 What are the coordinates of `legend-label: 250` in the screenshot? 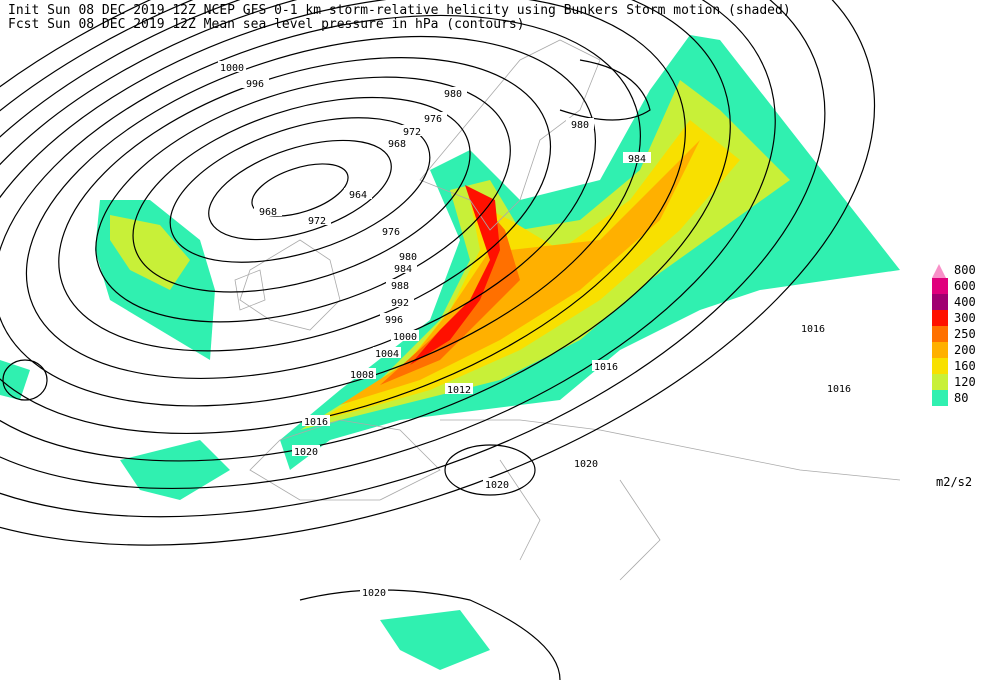 It's located at (965, 334).